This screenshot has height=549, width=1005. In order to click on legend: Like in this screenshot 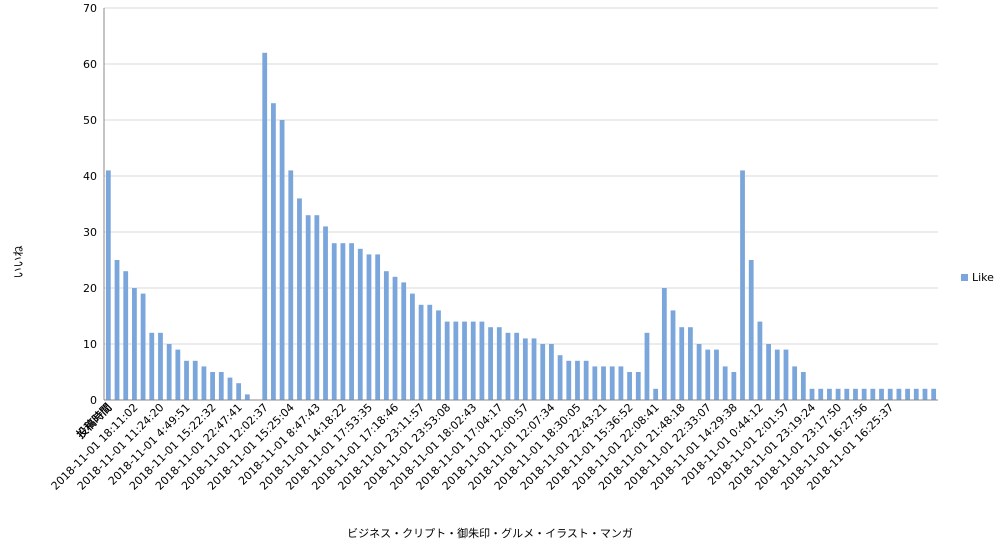, I will do `click(977, 277)`.